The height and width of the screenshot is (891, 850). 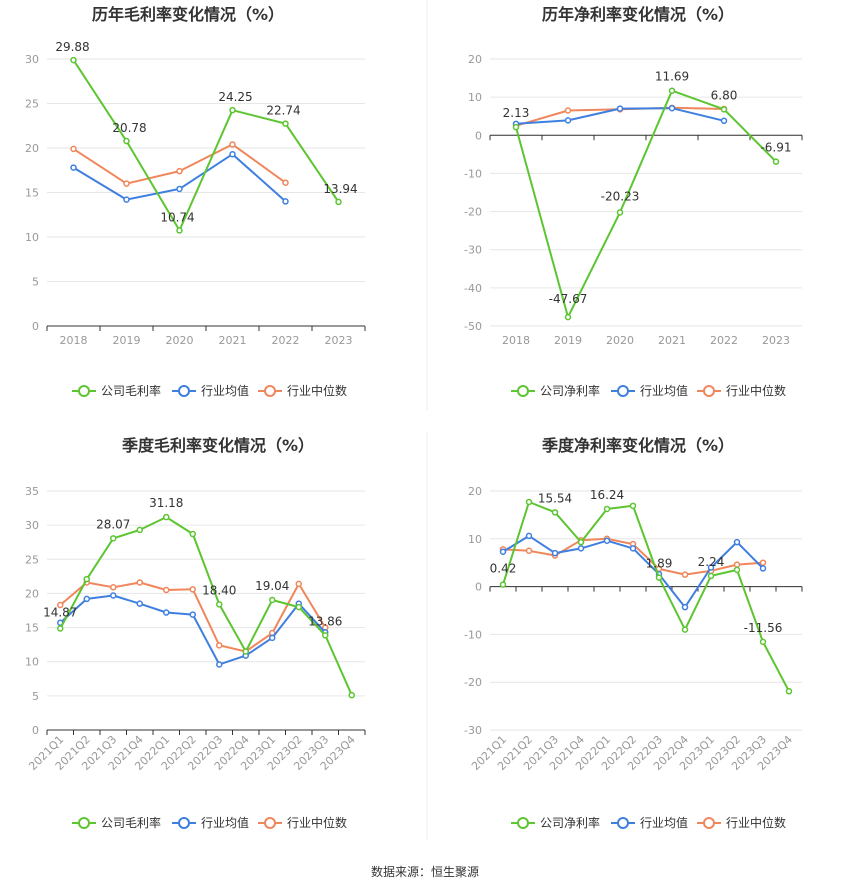 What do you see at coordinates (659, 564) in the screenshot?
I see `data-label: 1.89` at bounding box center [659, 564].